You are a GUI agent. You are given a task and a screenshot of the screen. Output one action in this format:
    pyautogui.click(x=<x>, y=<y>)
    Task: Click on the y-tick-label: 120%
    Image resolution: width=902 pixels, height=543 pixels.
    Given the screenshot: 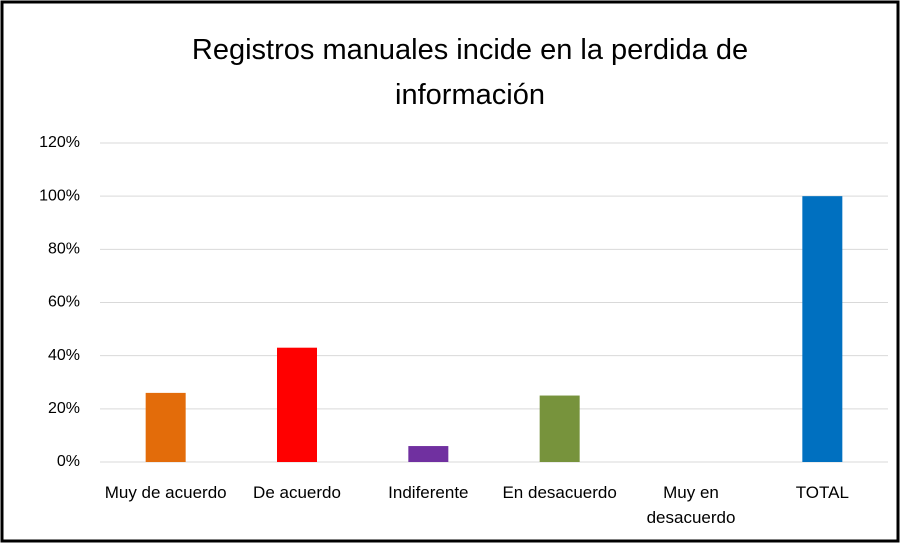 What is the action you would take?
    pyautogui.click(x=59, y=142)
    